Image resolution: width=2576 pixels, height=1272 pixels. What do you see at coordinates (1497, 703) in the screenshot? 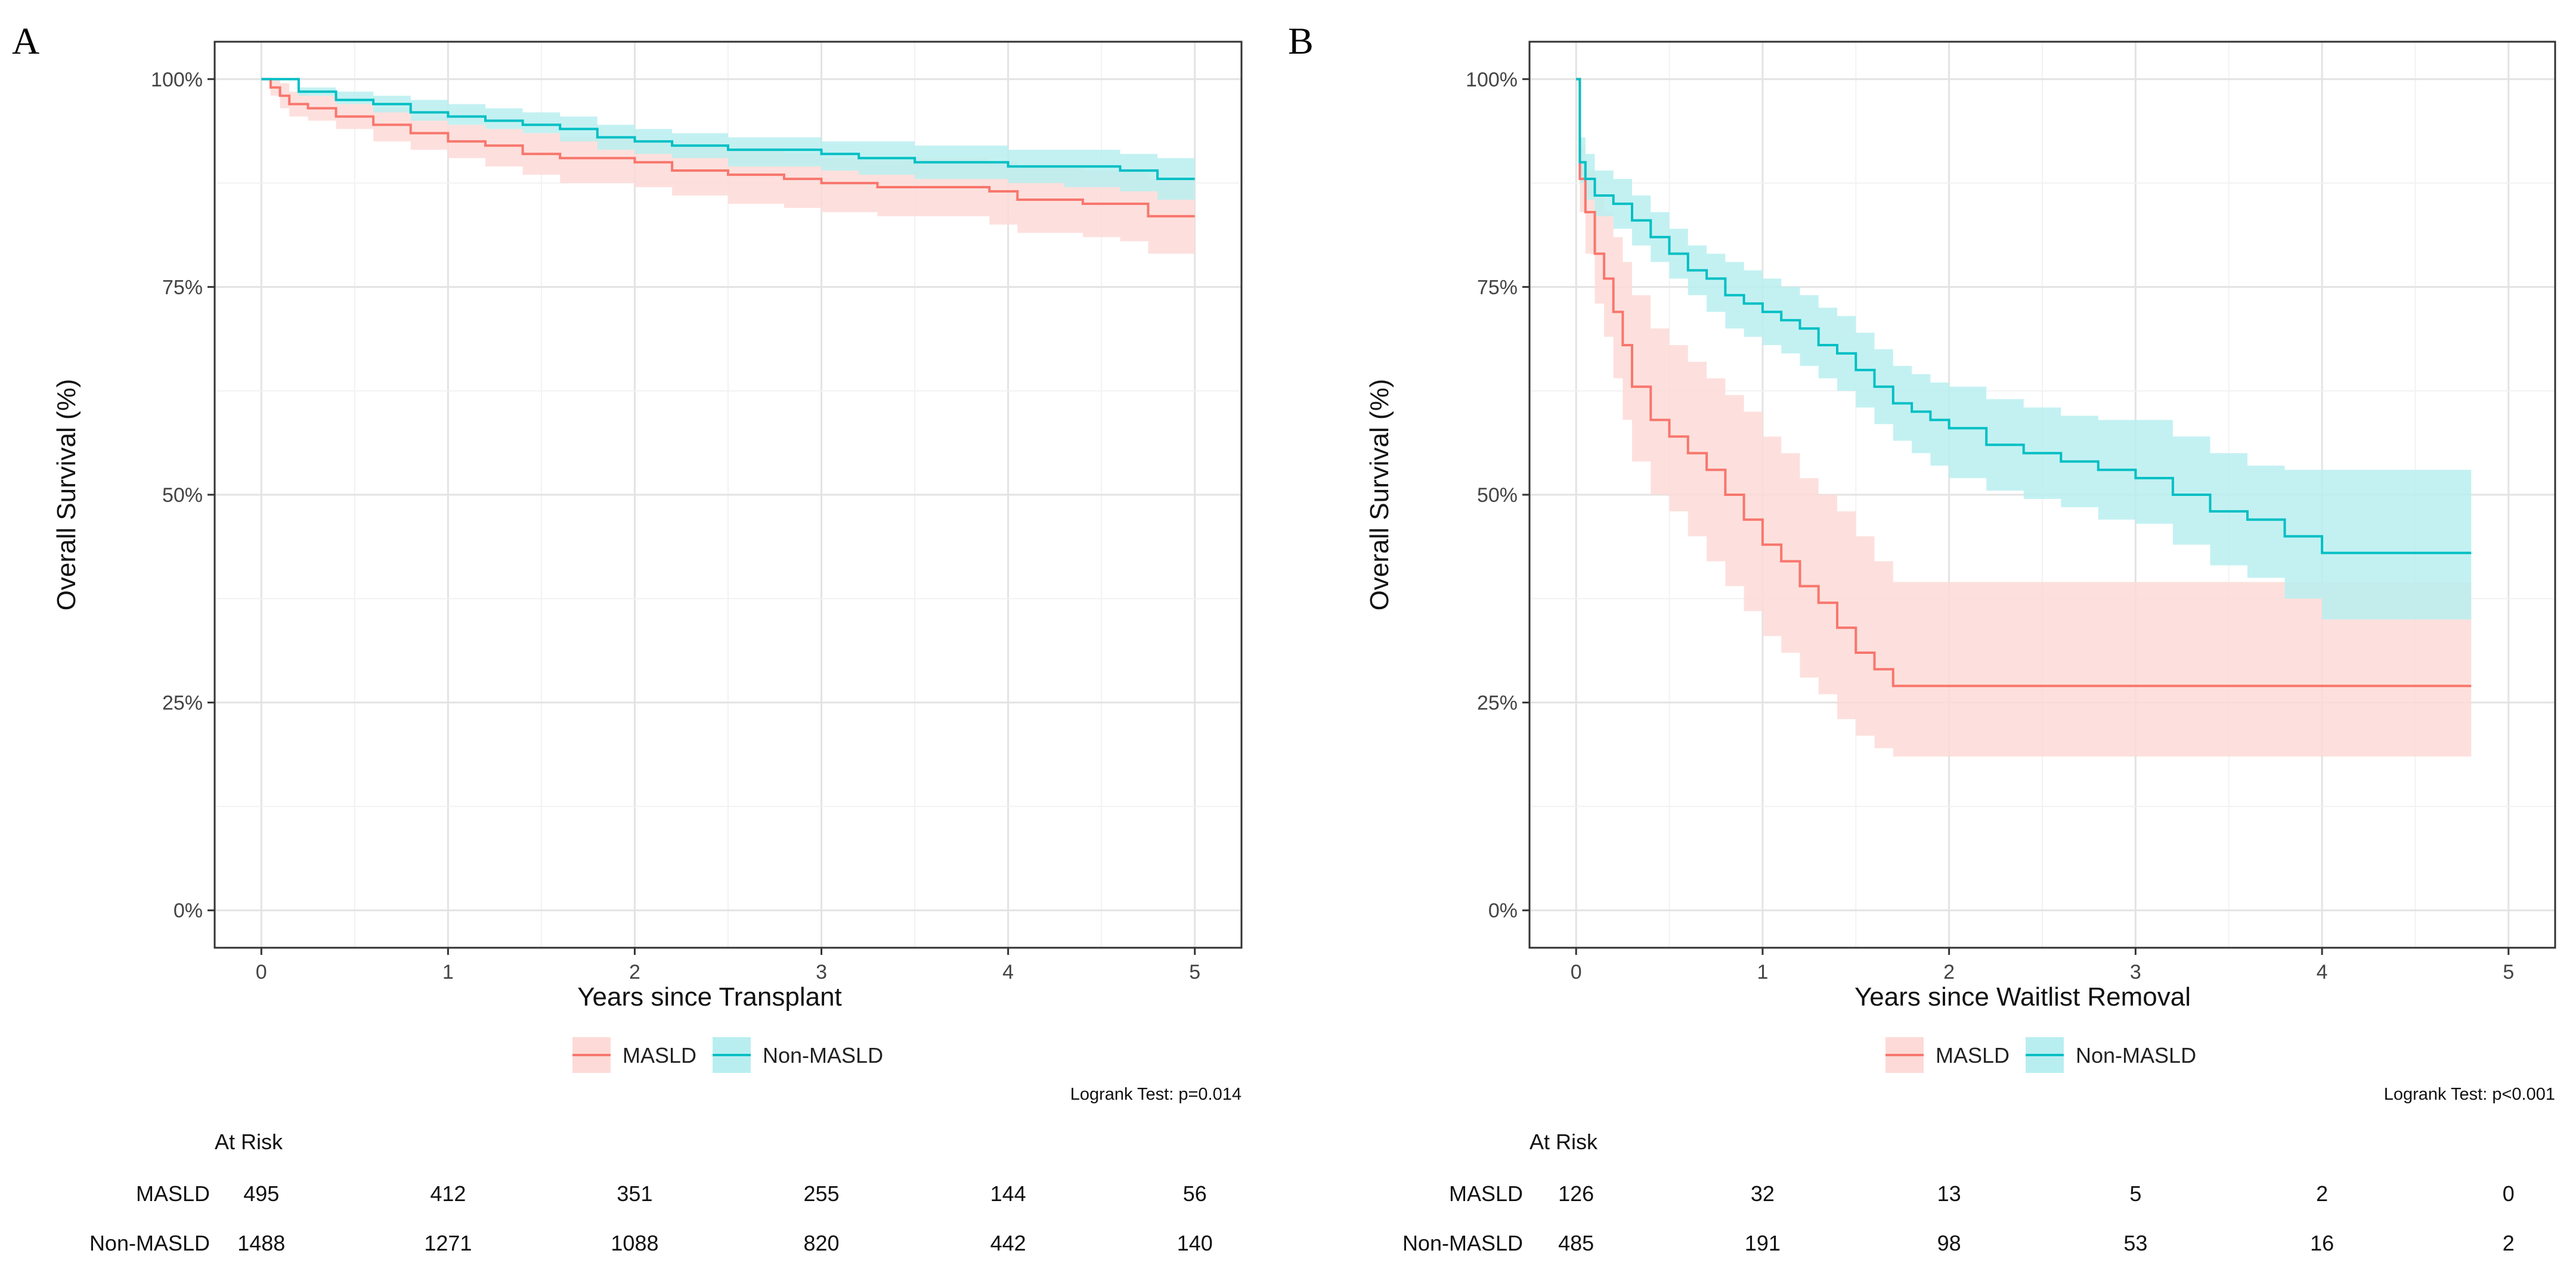
I see `y-tick-label-b: 25%` at bounding box center [1497, 703].